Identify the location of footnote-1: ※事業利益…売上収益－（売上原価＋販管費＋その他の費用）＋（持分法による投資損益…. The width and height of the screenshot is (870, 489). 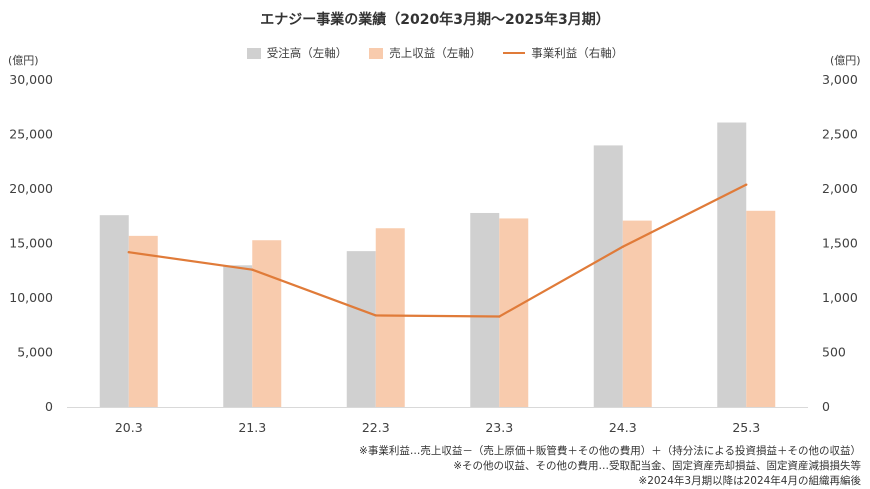
(610, 451).